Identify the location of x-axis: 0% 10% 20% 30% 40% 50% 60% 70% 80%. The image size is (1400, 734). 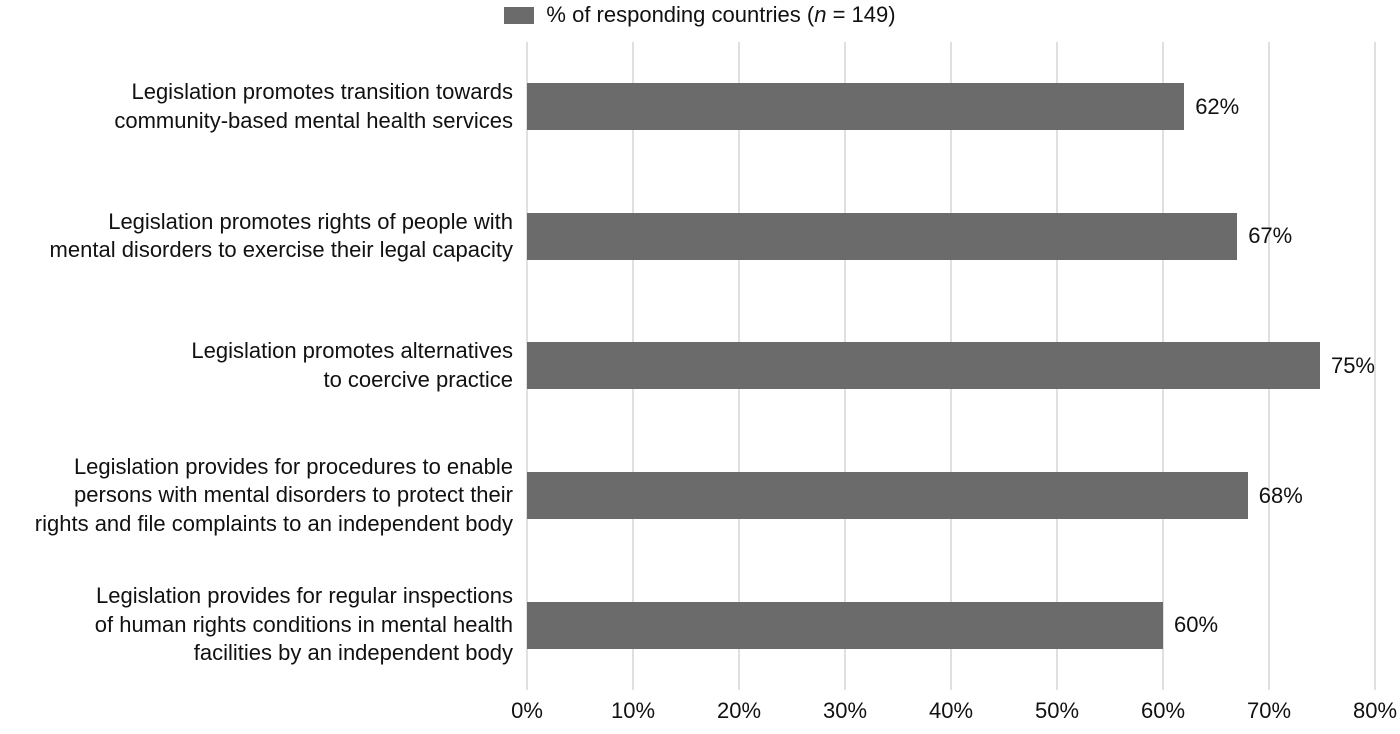
(954, 713).